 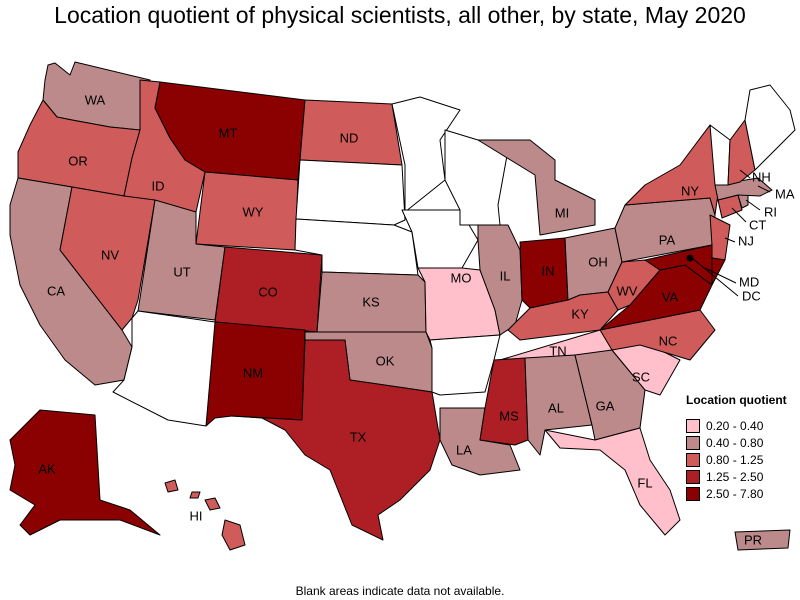 What do you see at coordinates (764, 189) in the screenshot?
I see `callout-line-ma` at bounding box center [764, 189].